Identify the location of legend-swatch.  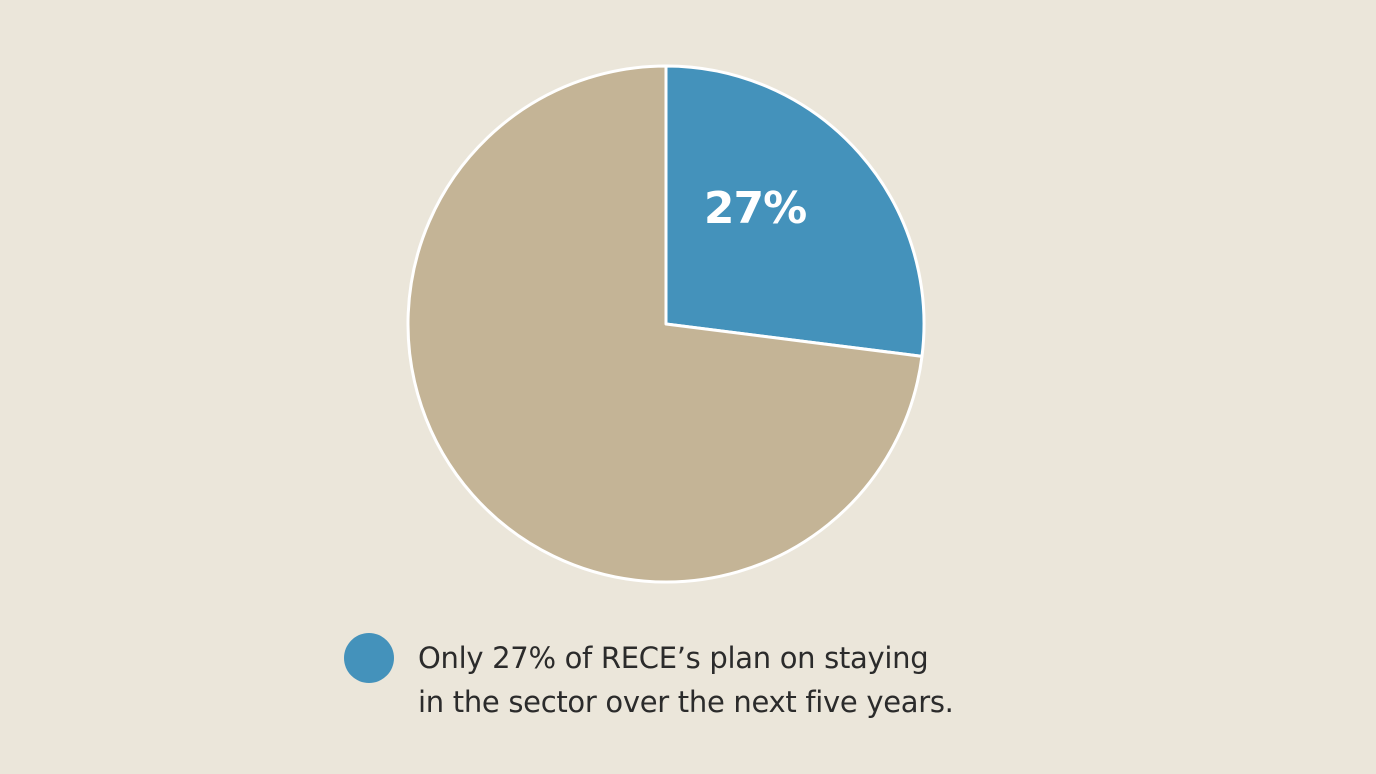
(369, 658).